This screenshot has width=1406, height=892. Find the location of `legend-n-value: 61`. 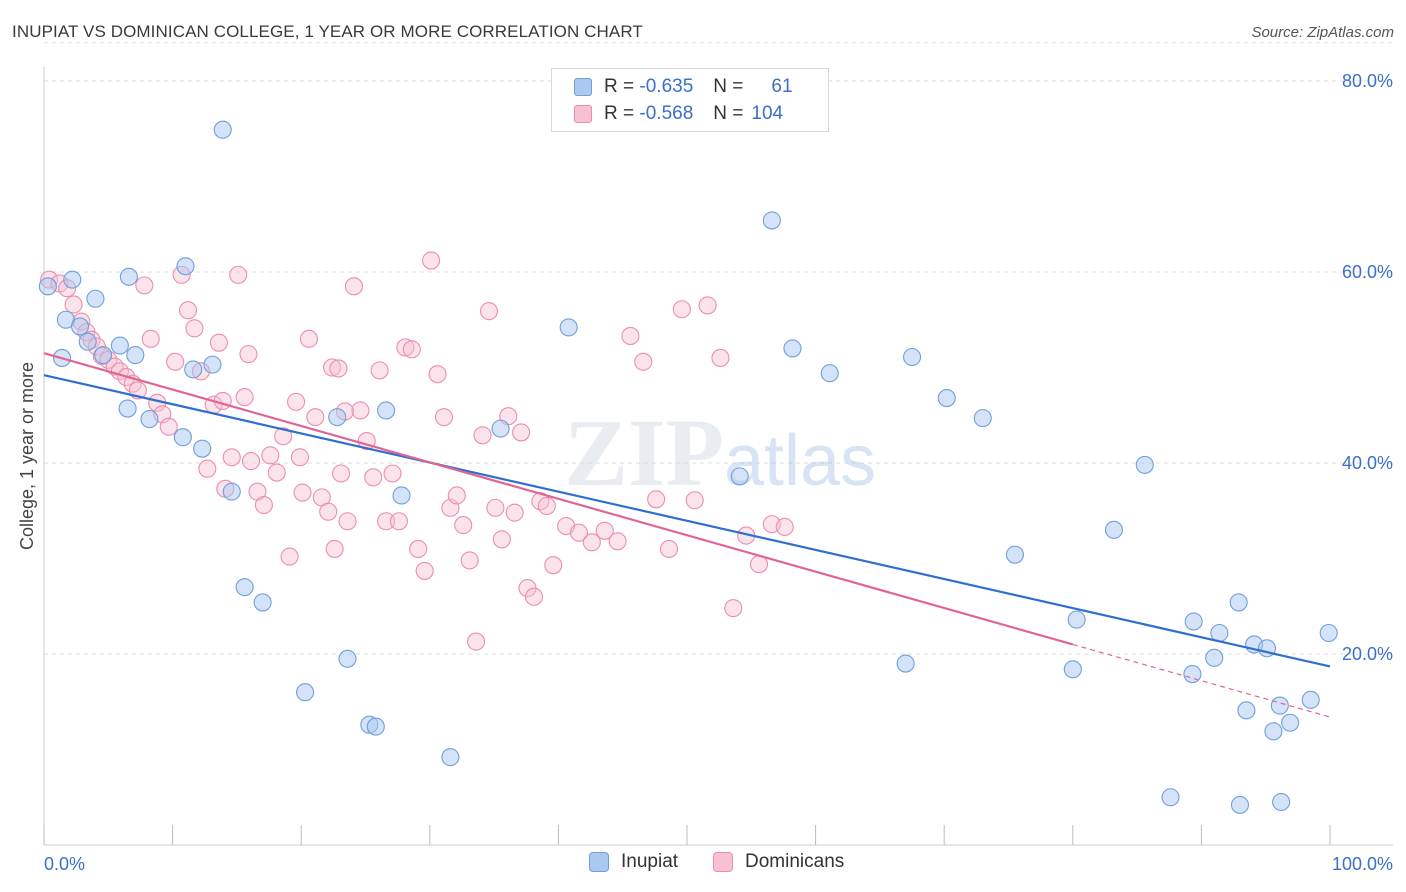

legend-n-value: 61 is located at coordinates (782, 86).